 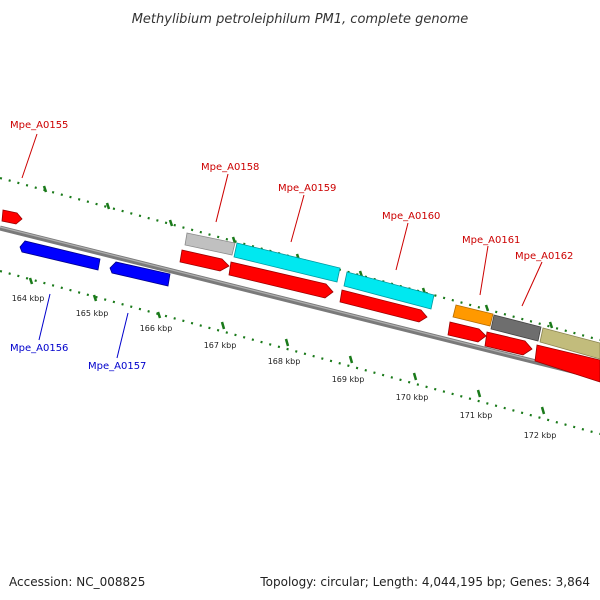 I want to click on gene-label-mpe-a0160: Mpe_A0160, so click(x=411, y=216).